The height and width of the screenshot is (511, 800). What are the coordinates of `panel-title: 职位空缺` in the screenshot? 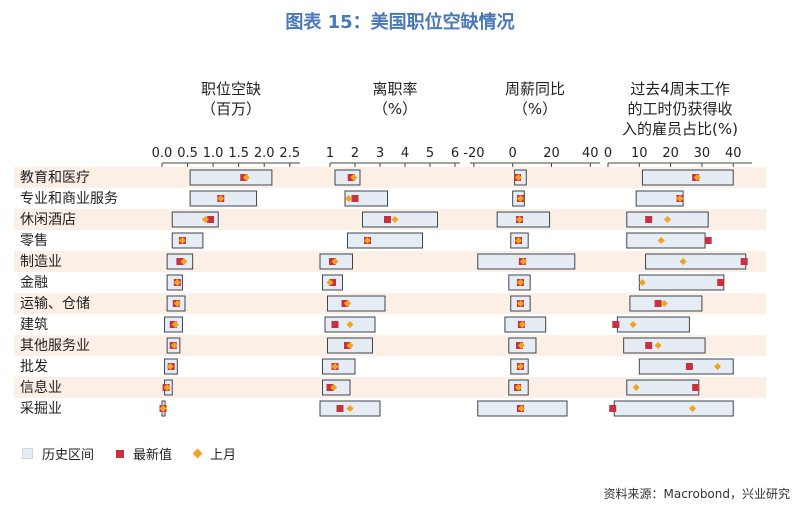 It's located at (231, 89).